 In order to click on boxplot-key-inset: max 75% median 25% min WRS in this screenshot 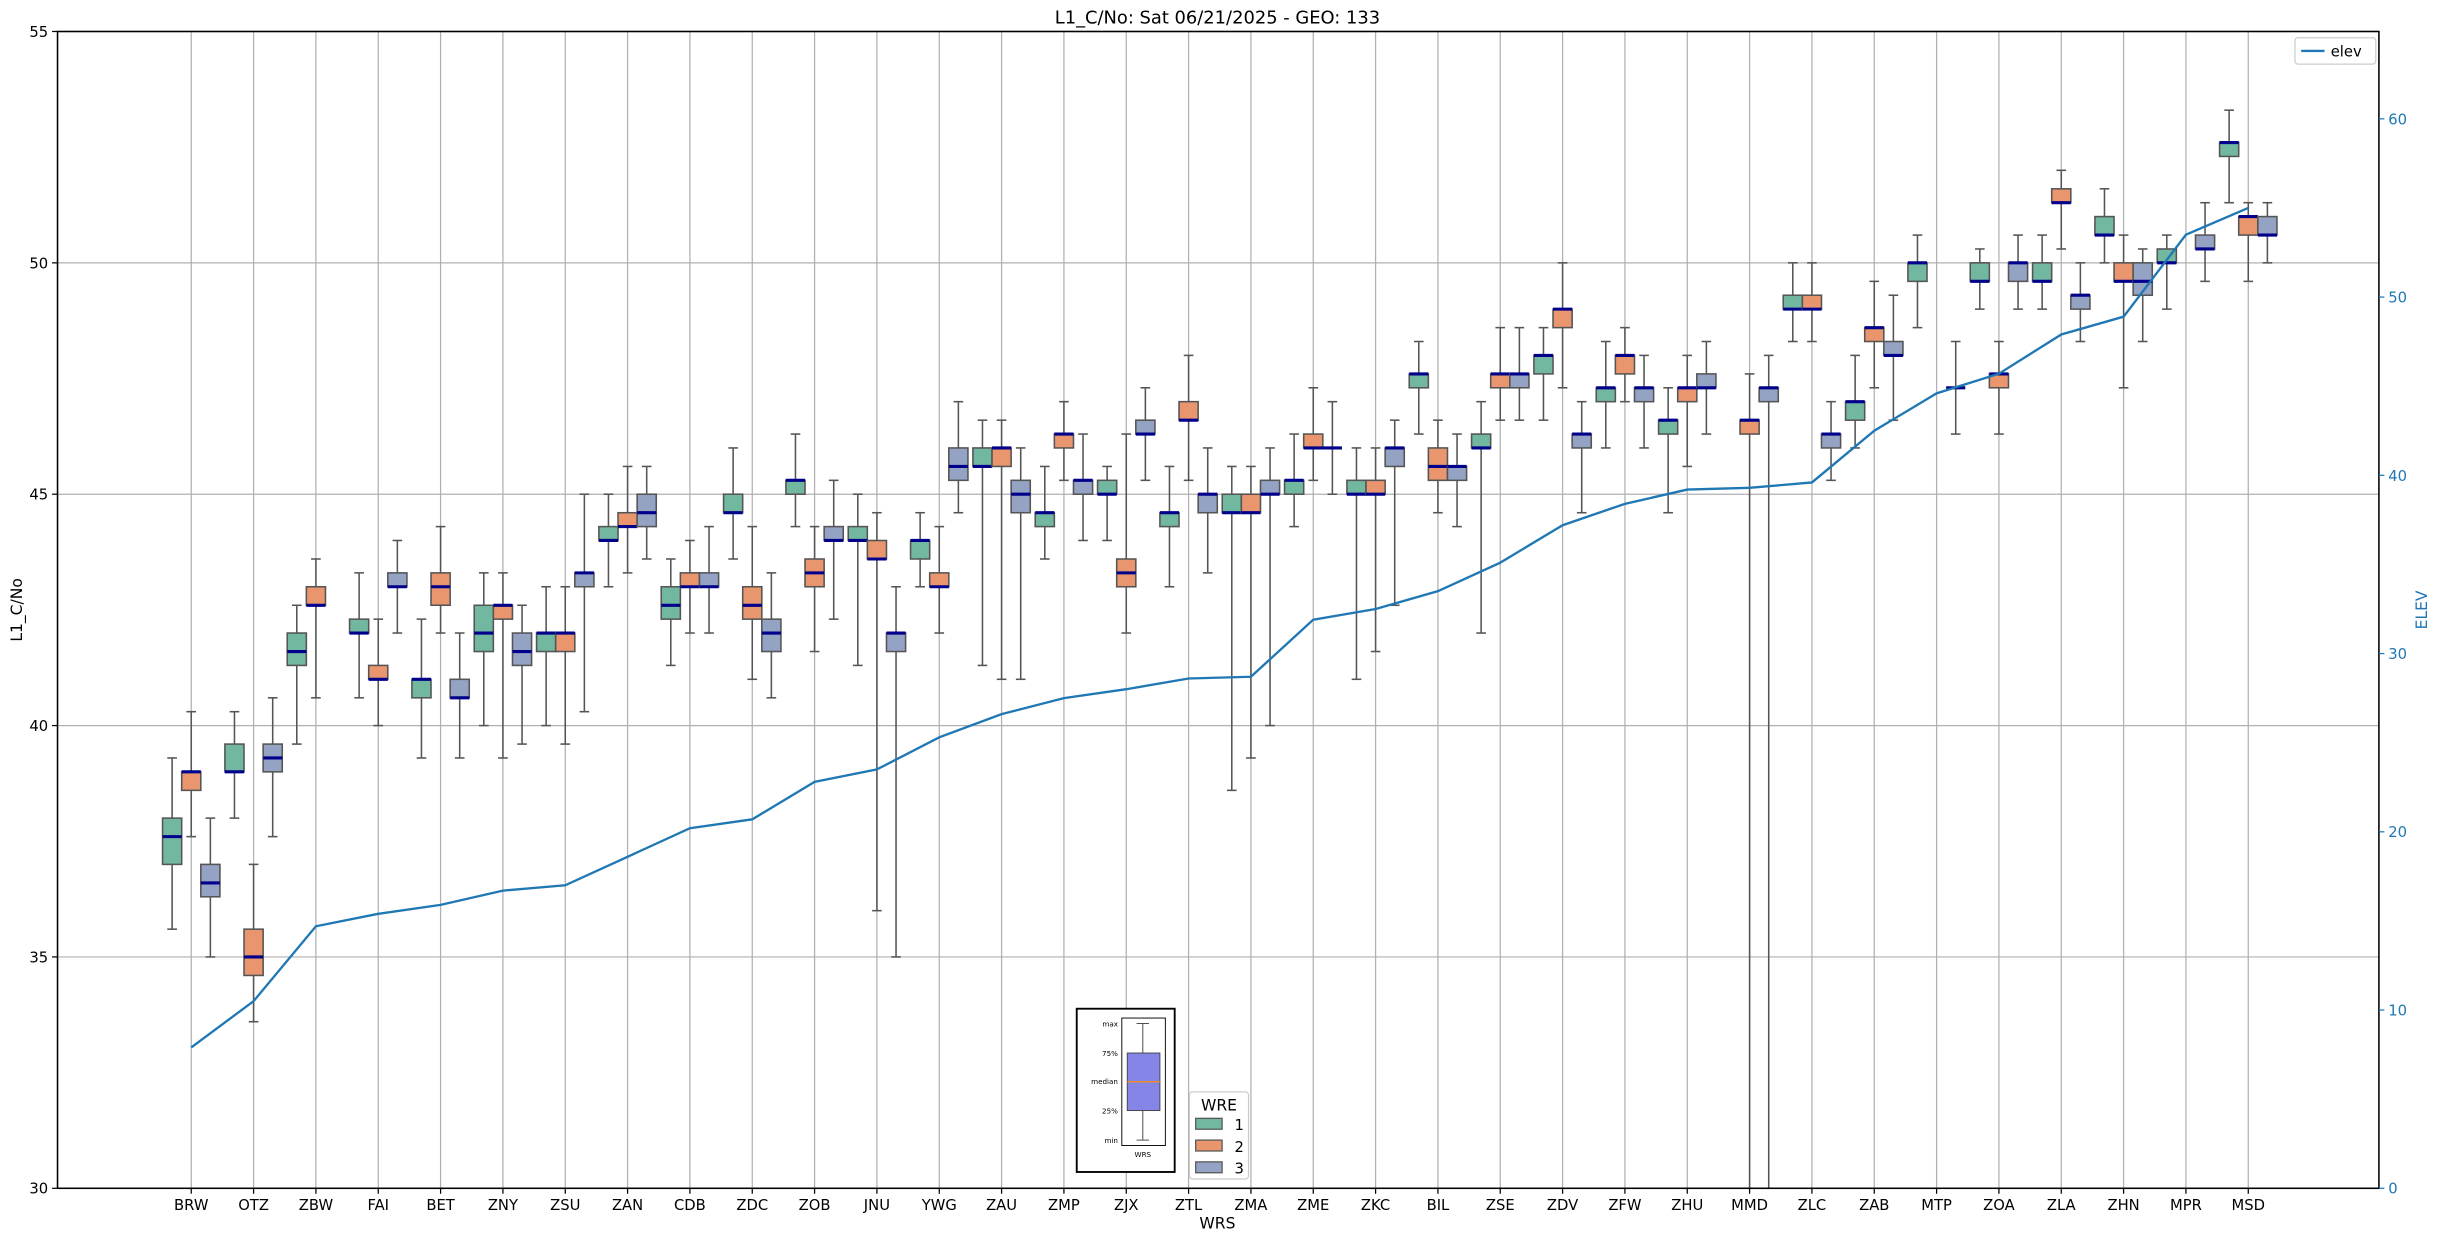, I will do `click(1125, 1090)`.